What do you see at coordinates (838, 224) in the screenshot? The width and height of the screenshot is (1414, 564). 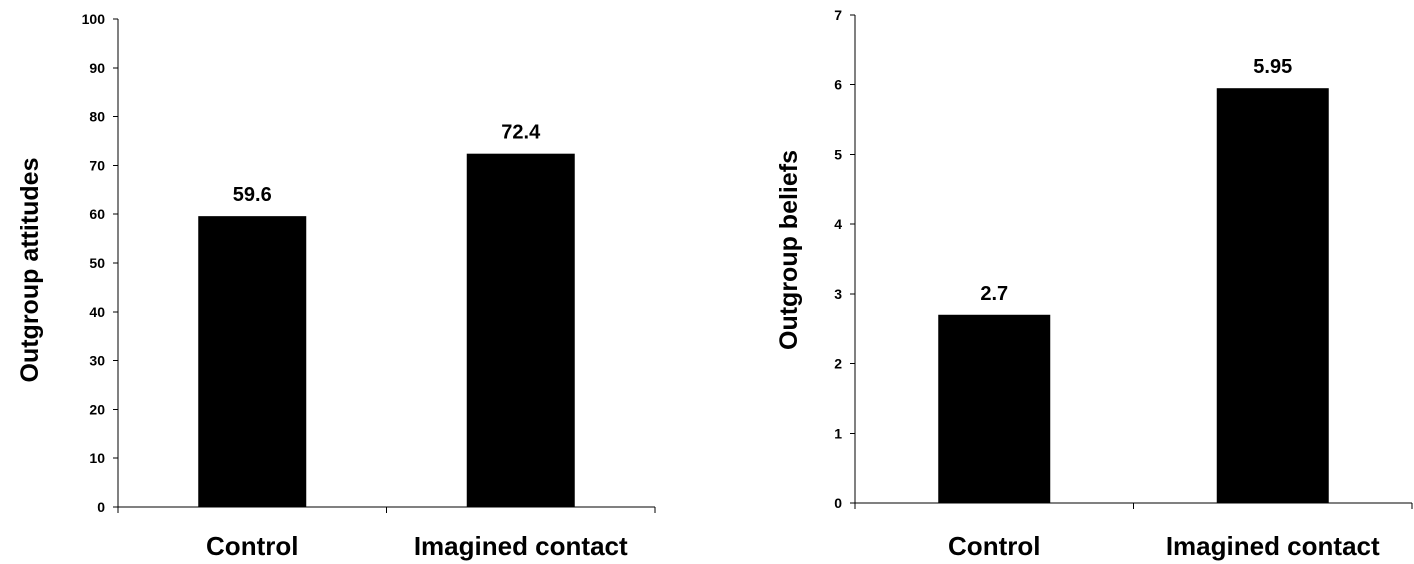 I see `y-tick-label: 4` at bounding box center [838, 224].